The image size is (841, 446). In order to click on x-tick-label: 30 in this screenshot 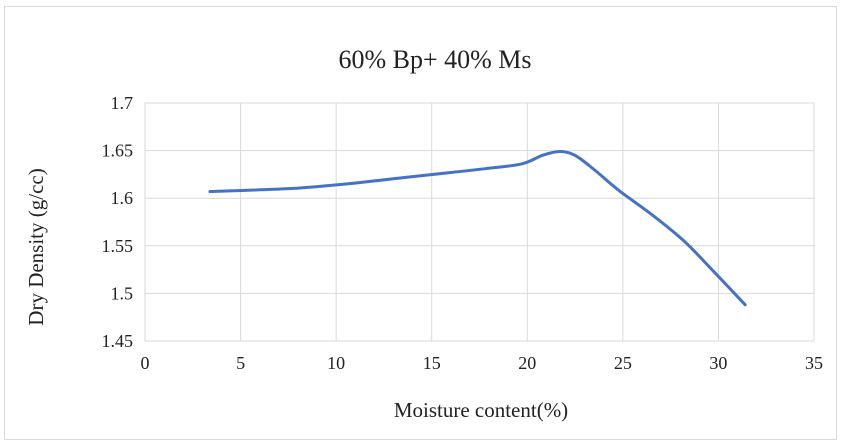, I will do `click(718, 363)`.